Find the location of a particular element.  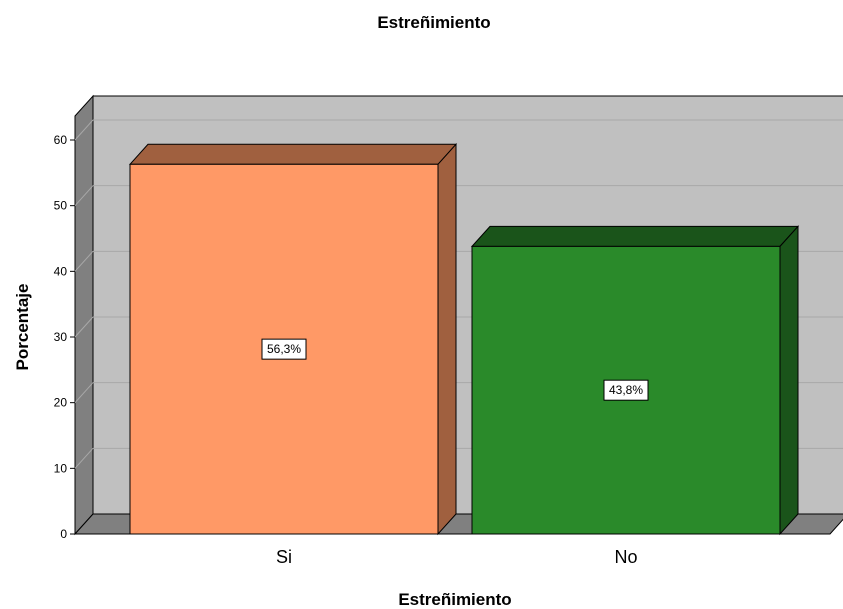

y-tick-label: 50 is located at coordinates (61, 206).